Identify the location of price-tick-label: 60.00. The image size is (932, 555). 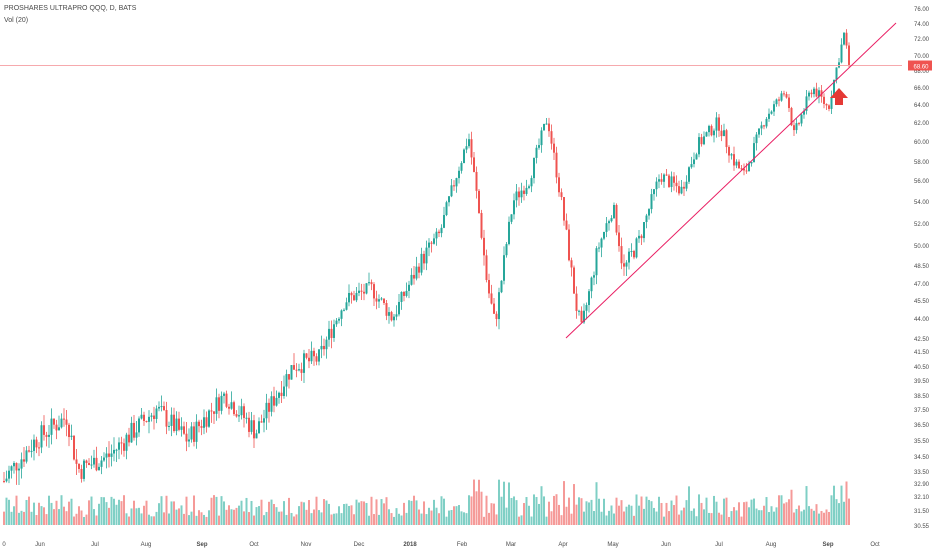
(922, 143).